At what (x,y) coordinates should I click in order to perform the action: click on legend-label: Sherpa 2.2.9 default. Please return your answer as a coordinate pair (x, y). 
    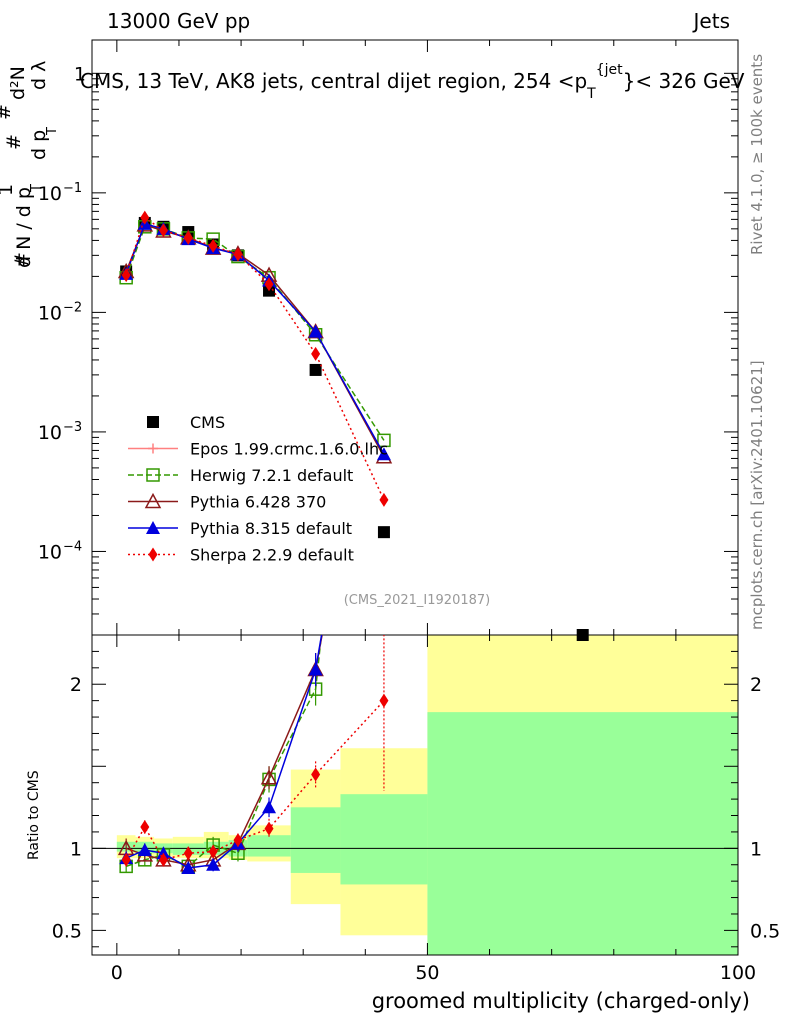
    Looking at the image, I should click on (272, 555).